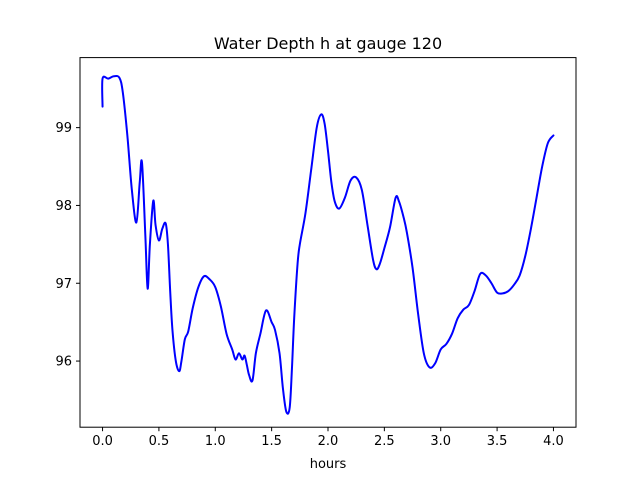 This screenshot has width=640, height=480. What do you see at coordinates (63, 362) in the screenshot?
I see `y-tick-label: 96` at bounding box center [63, 362].